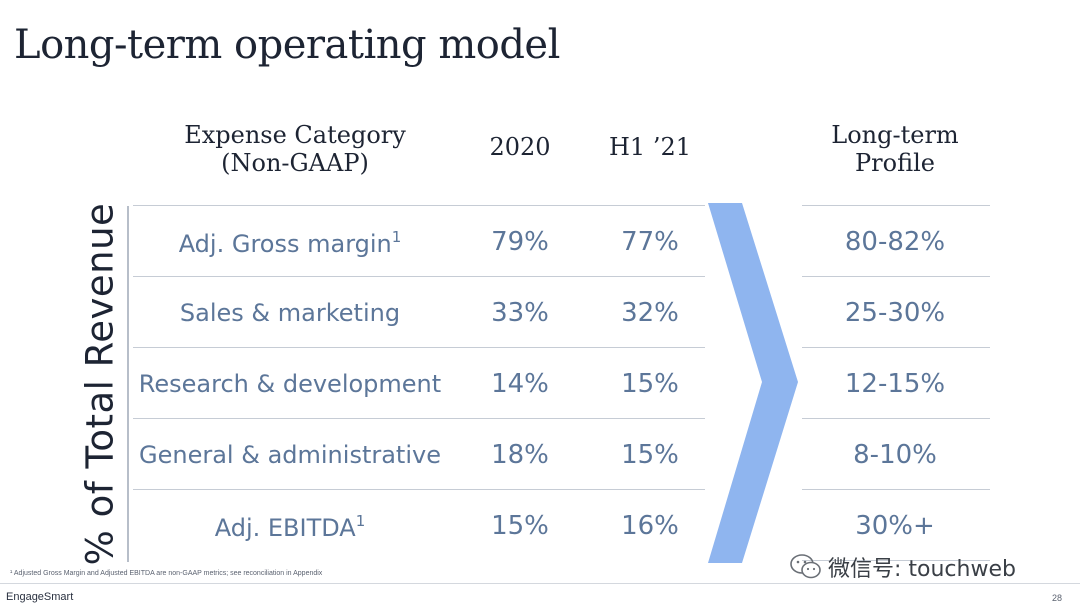 This screenshot has height=613, width=1080. I want to click on row-2-category-text: Sales & marketing, so click(290, 313).